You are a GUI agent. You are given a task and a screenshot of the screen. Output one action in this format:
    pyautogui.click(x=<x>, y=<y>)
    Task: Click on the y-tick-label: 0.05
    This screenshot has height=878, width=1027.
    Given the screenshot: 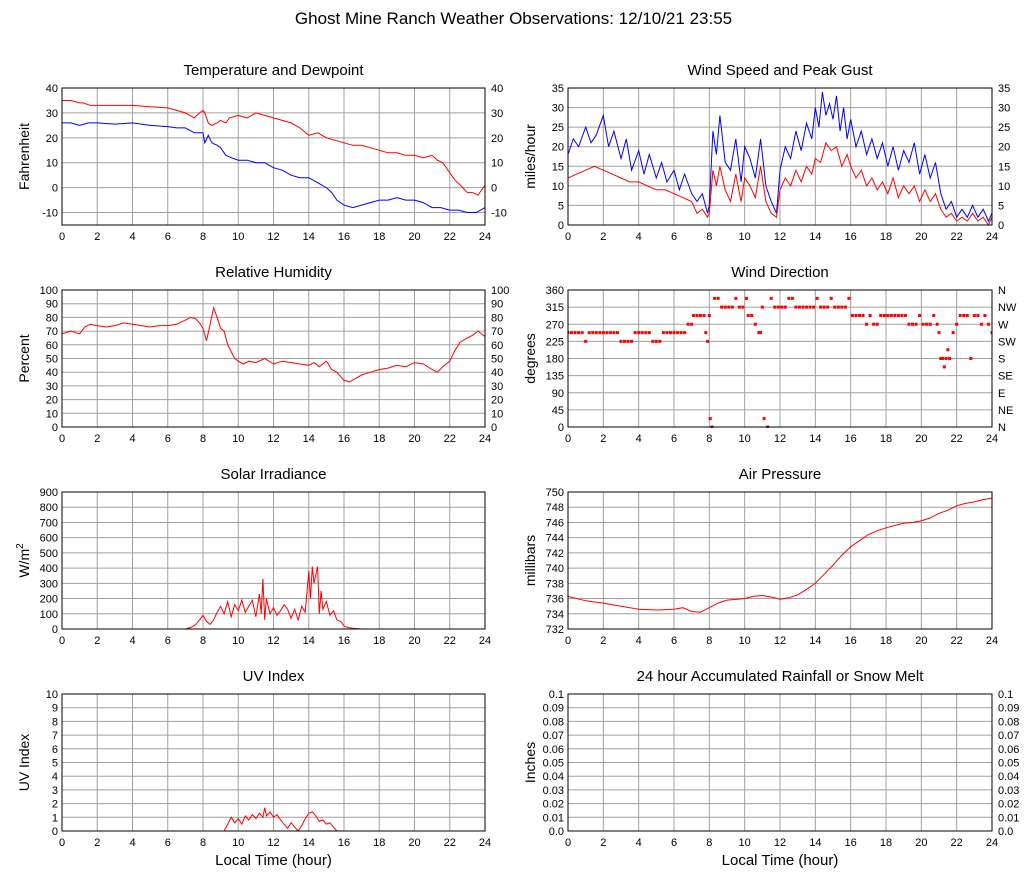 What is the action you would take?
    pyautogui.click(x=553, y=764)
    